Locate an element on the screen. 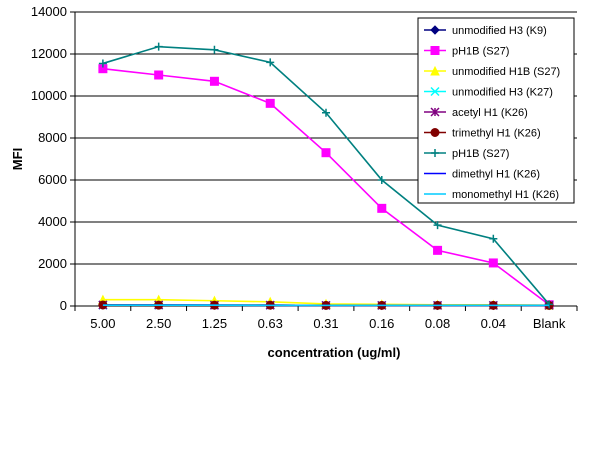  y-tick-label: 6000 is located at coordinates (52, 179).